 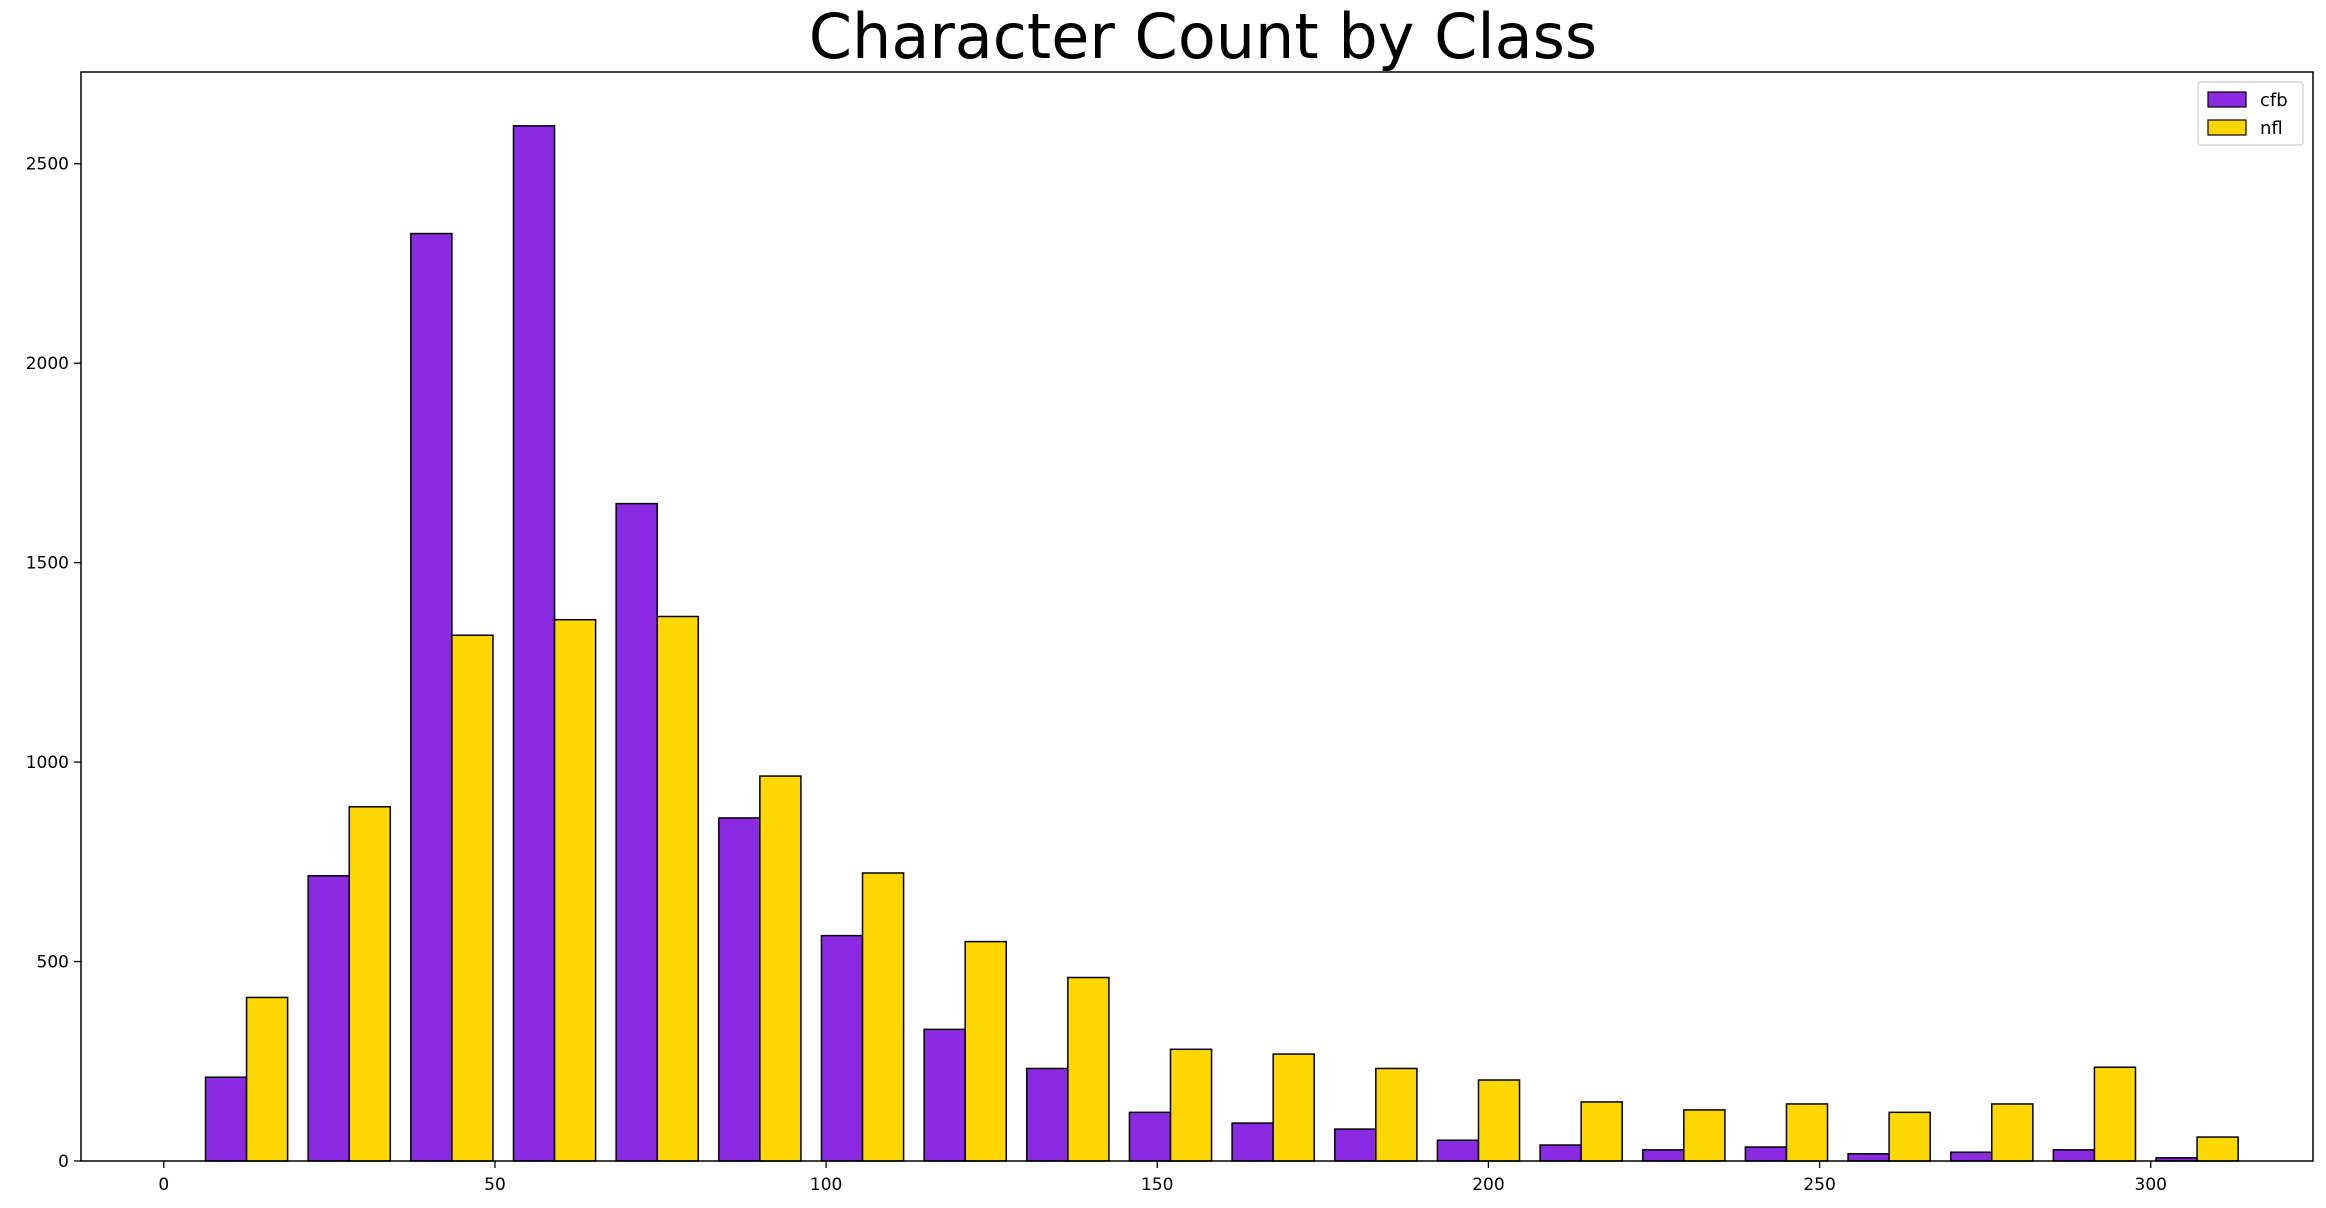 I want to click on y-tick-label: 1000, so click(x=47, y=763).